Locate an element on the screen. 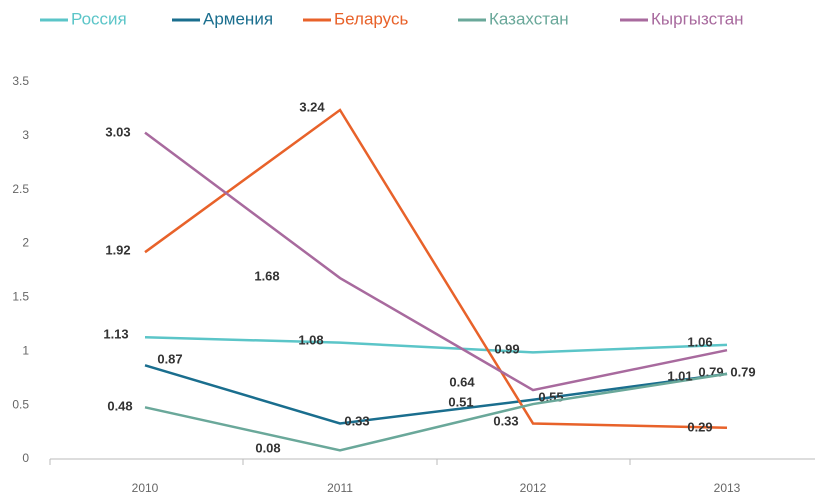  data-label: 1.08 is located at coordinates (310, 339).